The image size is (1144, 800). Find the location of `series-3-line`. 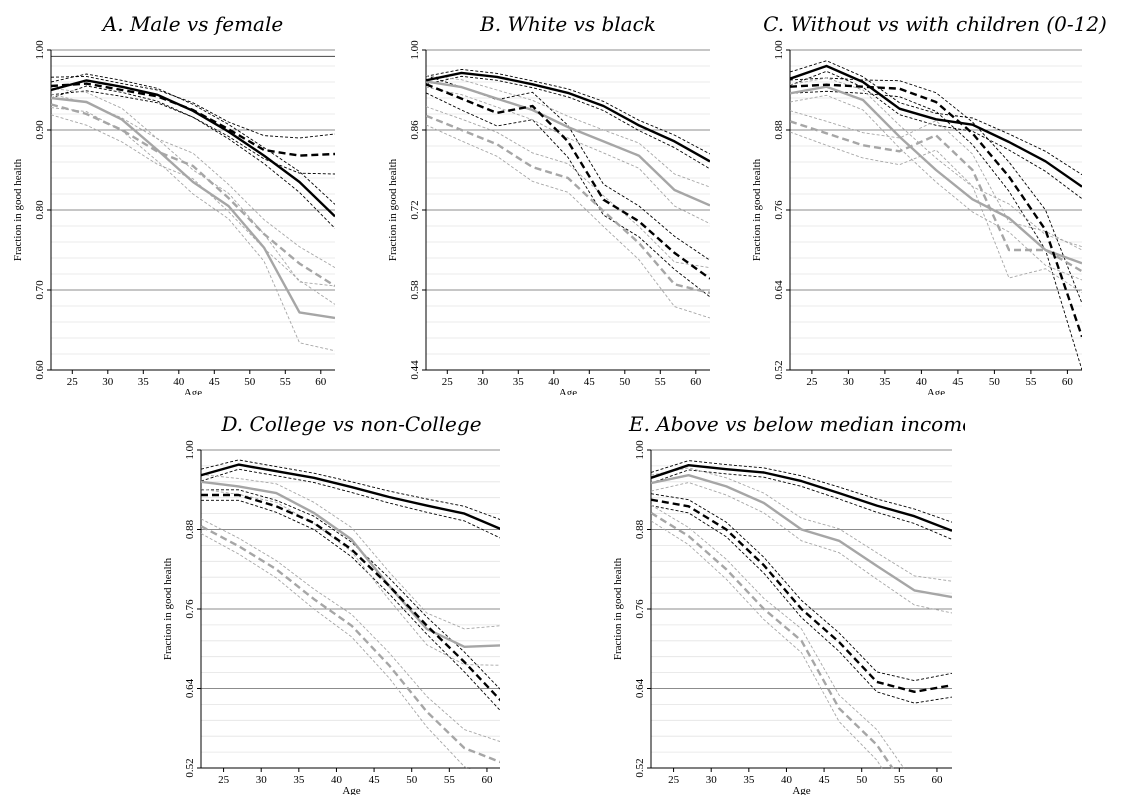

series-3-line is located at coordinates (568, 143).